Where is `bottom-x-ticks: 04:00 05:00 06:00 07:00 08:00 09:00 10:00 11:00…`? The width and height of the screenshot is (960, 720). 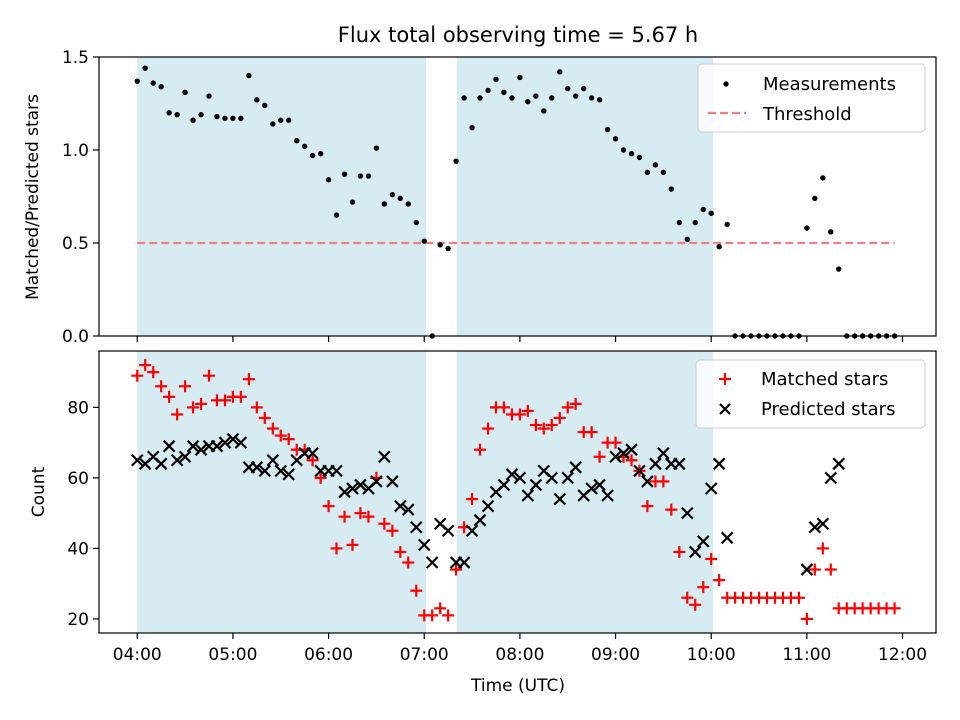
bottom-x-ticks: 04:00 05:00 06:00 07:00 08:00 09:00 10:00 11:00… is located at coordinates (520, 649).